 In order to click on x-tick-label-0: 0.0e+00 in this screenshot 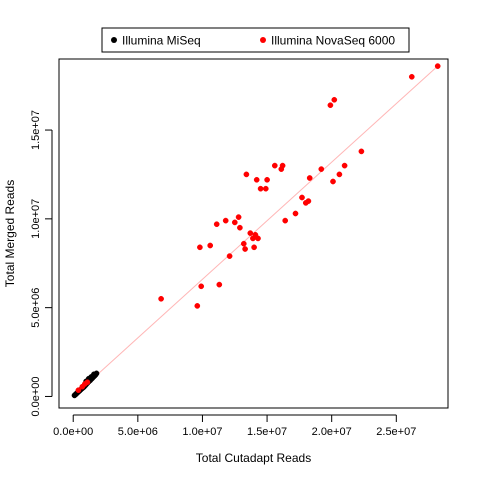, I will do `click(73, 432)`.